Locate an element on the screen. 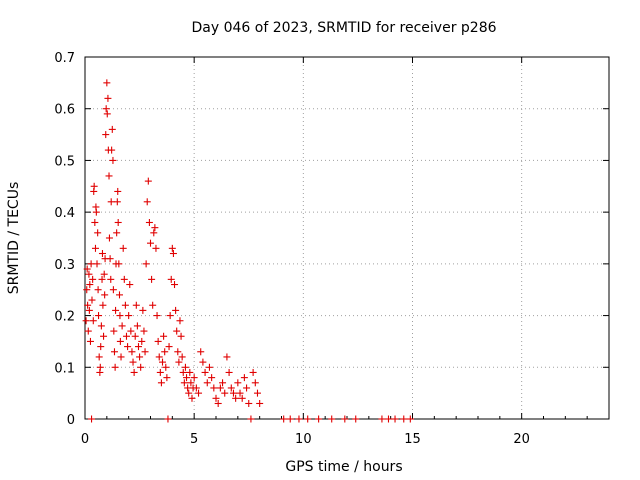 This screenshot has width=640, height=480. y-tick-label: 0.2 is located at coordinates (64, 317).